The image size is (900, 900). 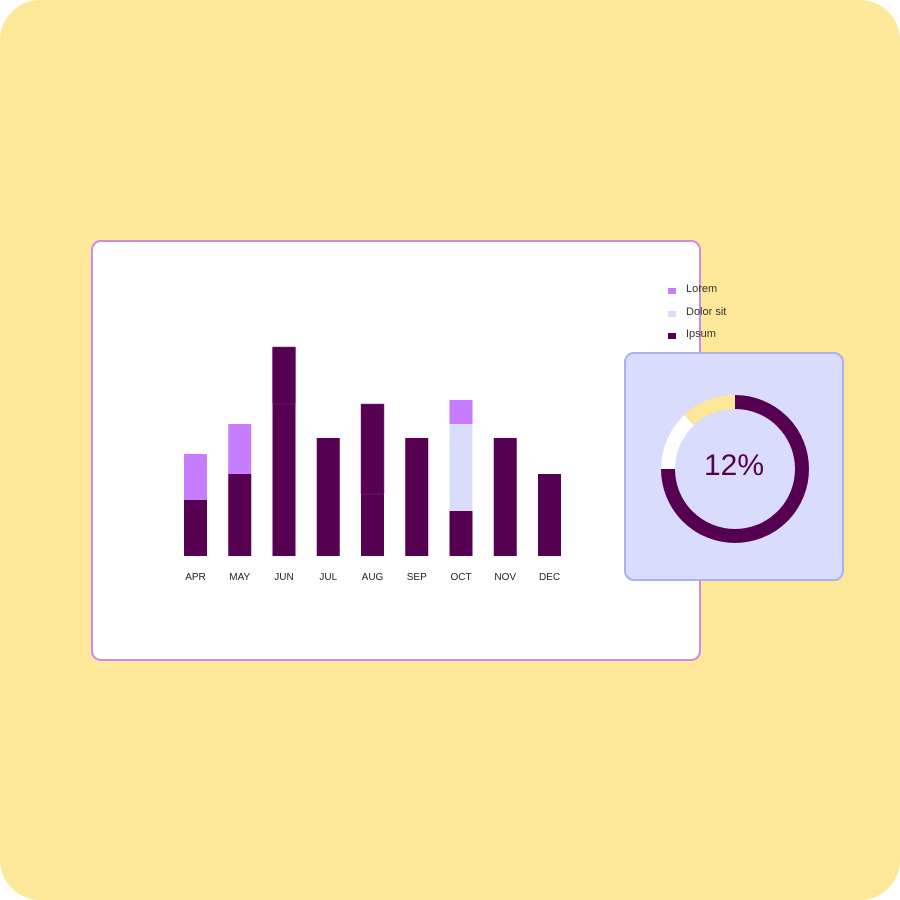 What do you see at coordinates (417, 577) in the screenshot?
I see `x-tick-label: SEP` at bounding box center [417, 577].